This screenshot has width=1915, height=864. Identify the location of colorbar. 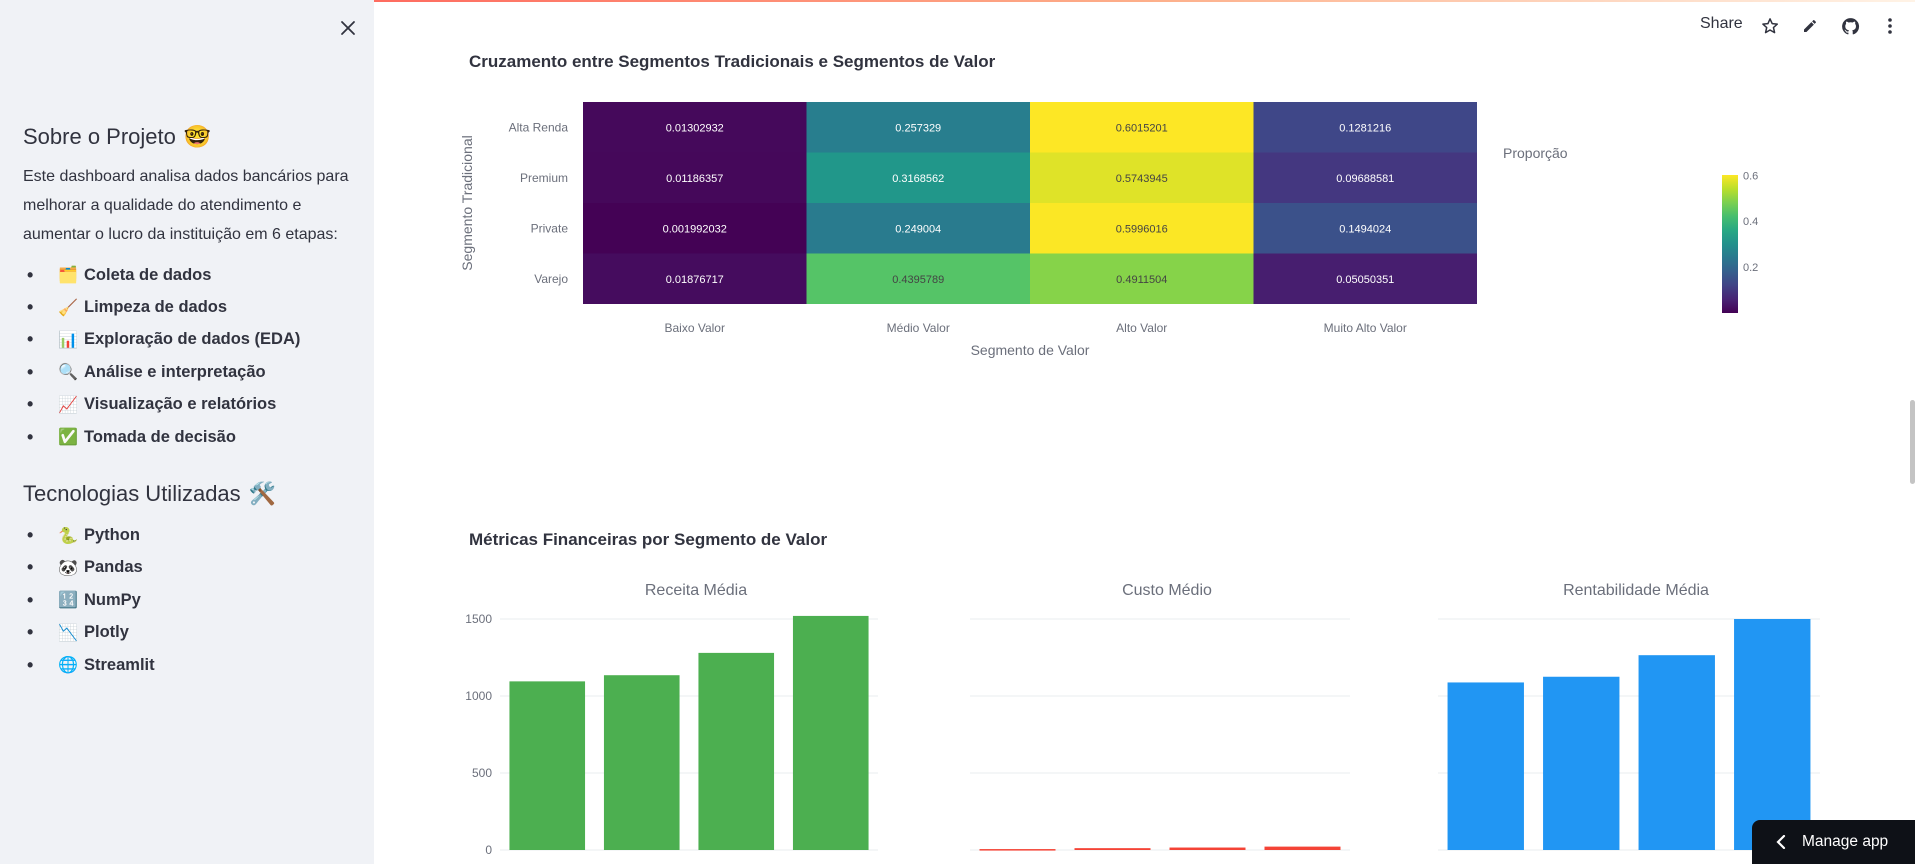
(1730, 244).